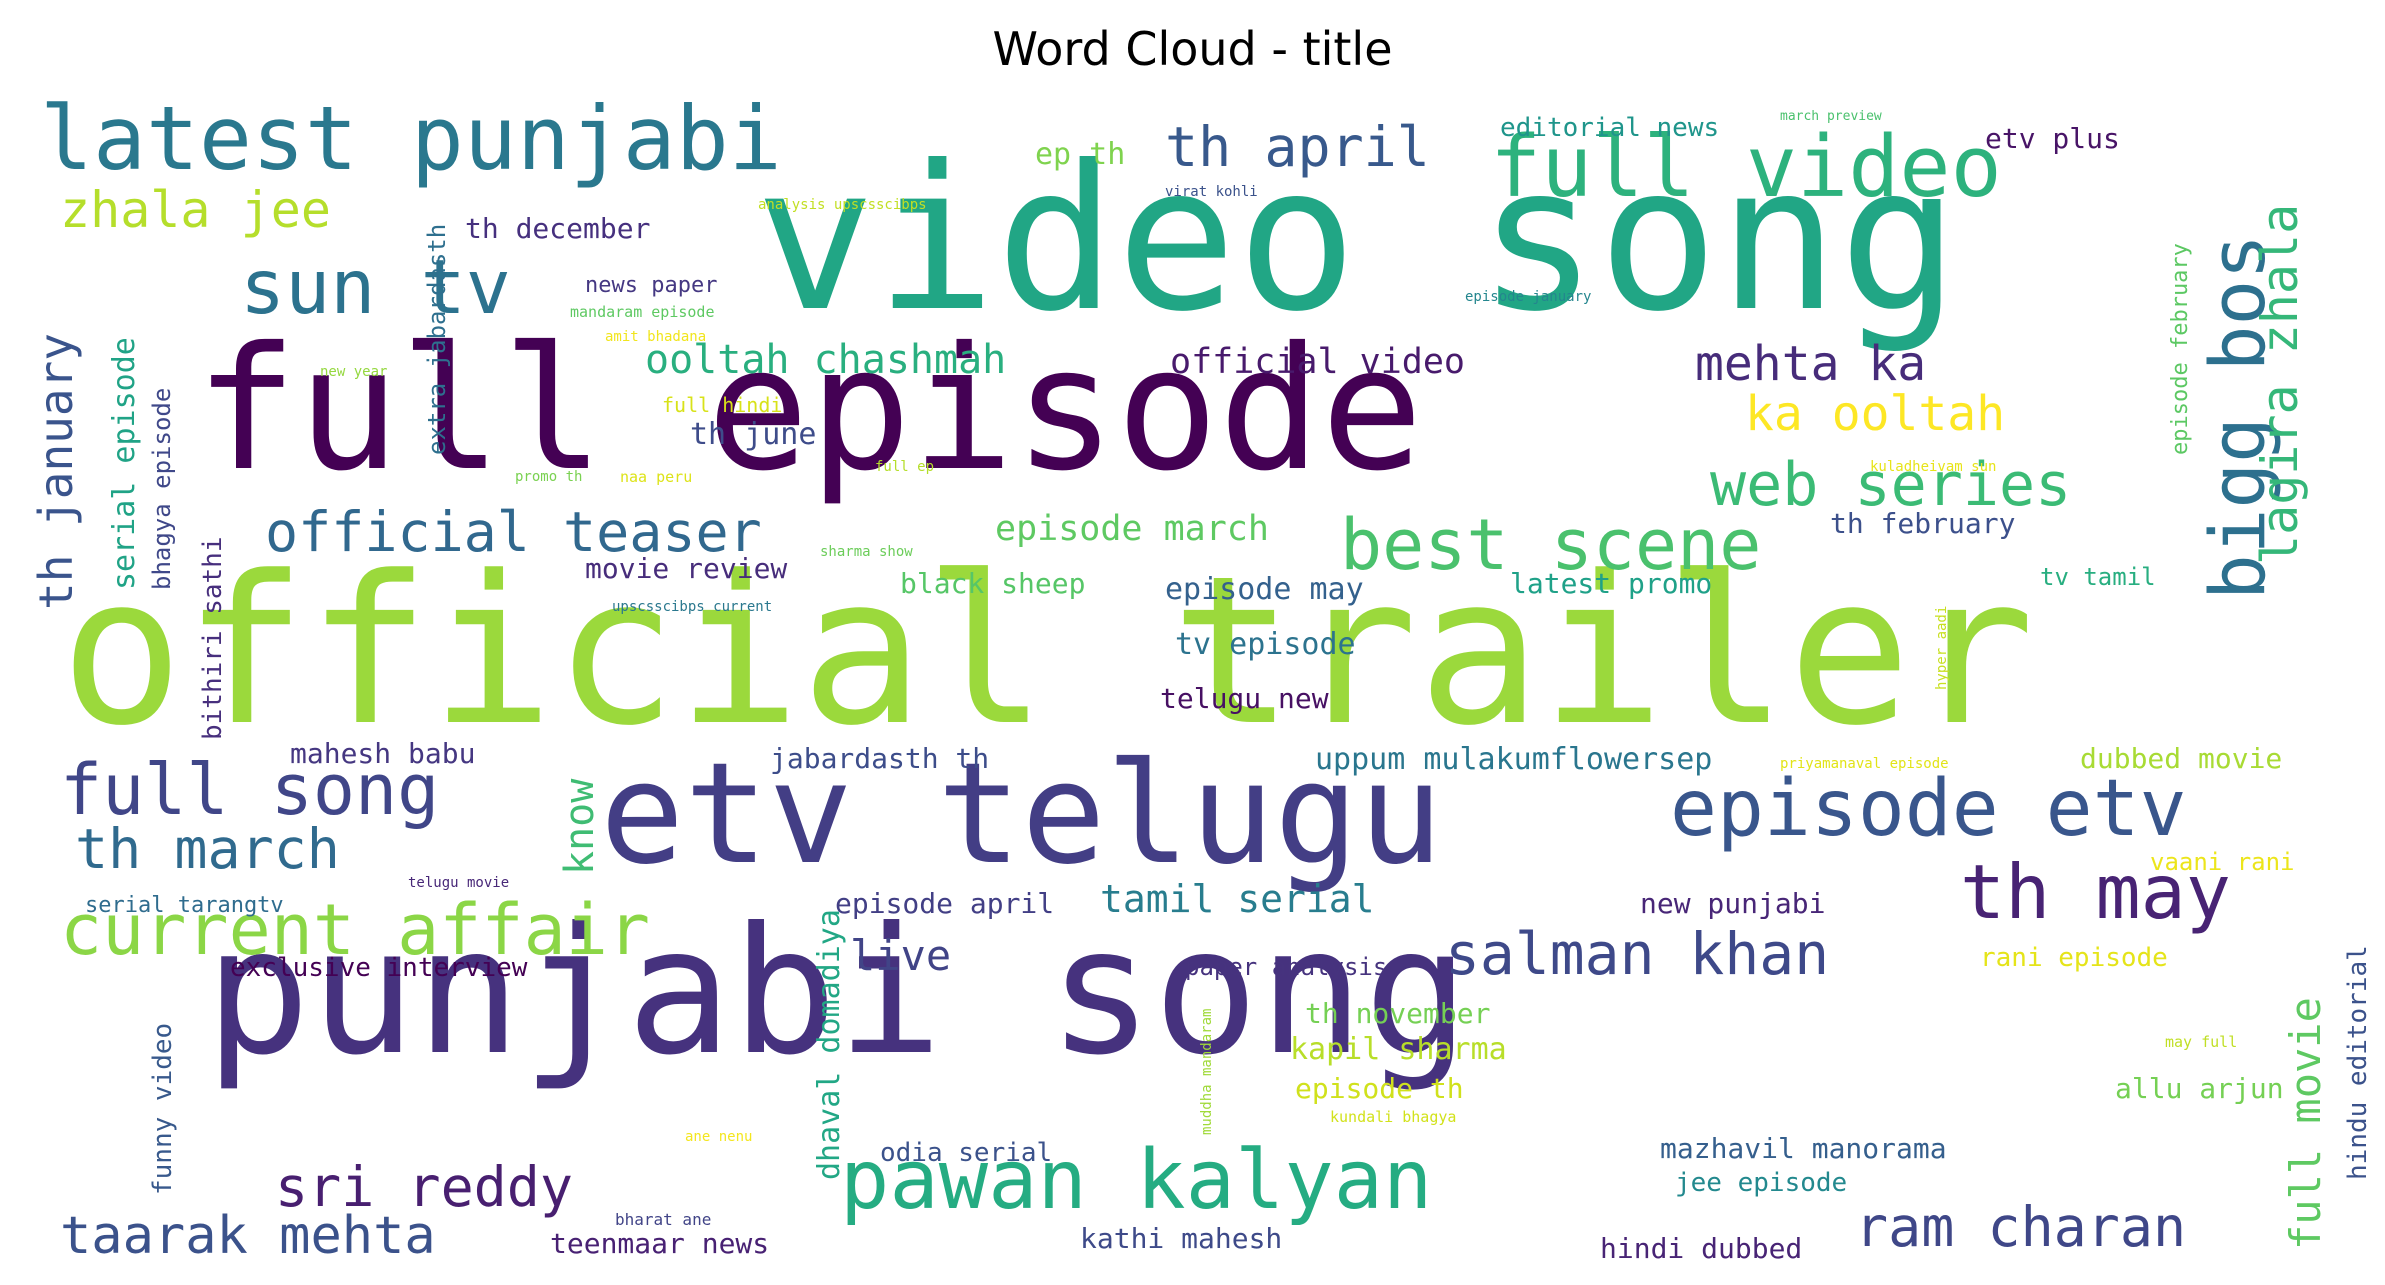 Image resolution: width=2385 pixels, height=1285 pixels. What do you see at coordinates (1811, 364) in the screenshot?
I see `word-mehta-ka: mehta ka` at bounding box center [1811, 364].